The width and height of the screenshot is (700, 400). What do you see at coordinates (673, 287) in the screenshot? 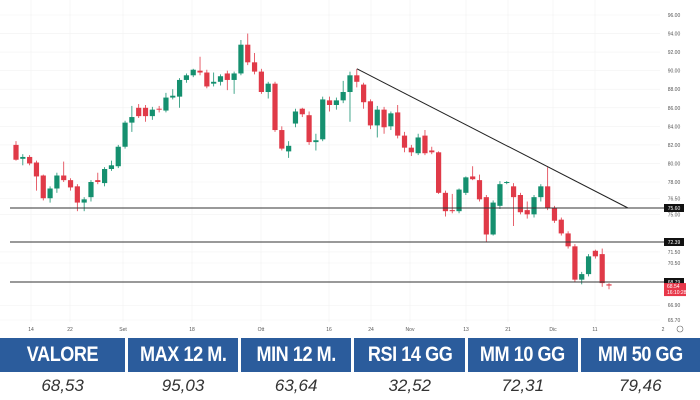
I see `last-price-value: 68.54` at bounding box center [673, 287].